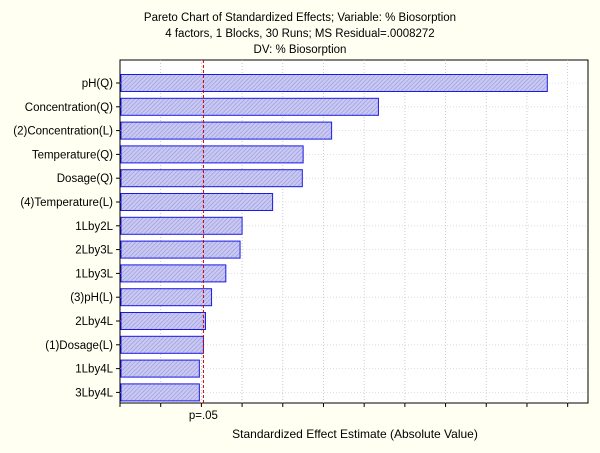 This screenshot has height=453, width=600. Describe the element at coordinates (94, 393) in the screenshot. I see `category-label: 3Lby4L` at that location.